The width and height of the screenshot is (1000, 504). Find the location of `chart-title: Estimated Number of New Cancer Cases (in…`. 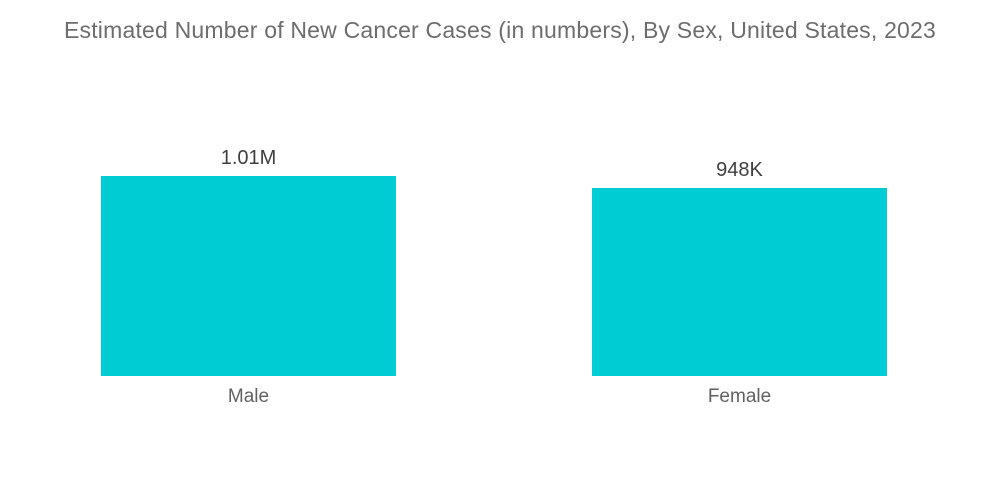

chart-title: Estimated Number of New Cancer Cases (in… is located at coordinates (500, 30).